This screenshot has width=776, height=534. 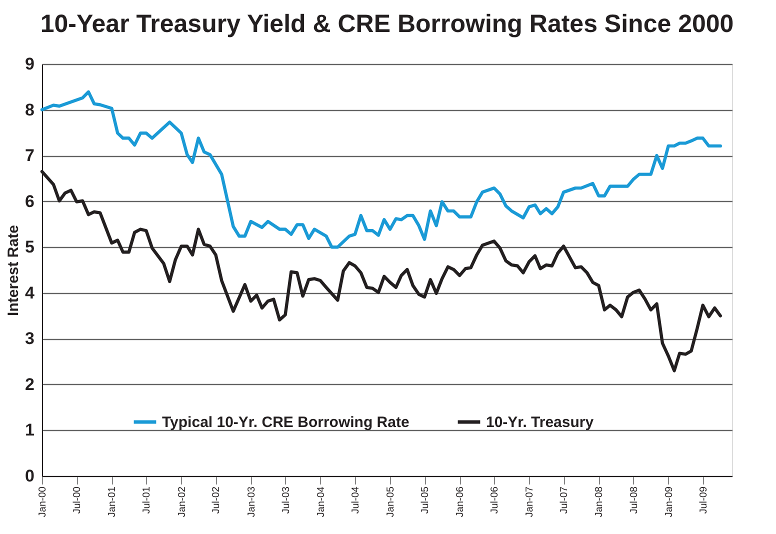 What do you see at coordinates (252, 502) in the screenshot?
I see `x-tick-label: Jan-03` at bounding box center [252, 502].